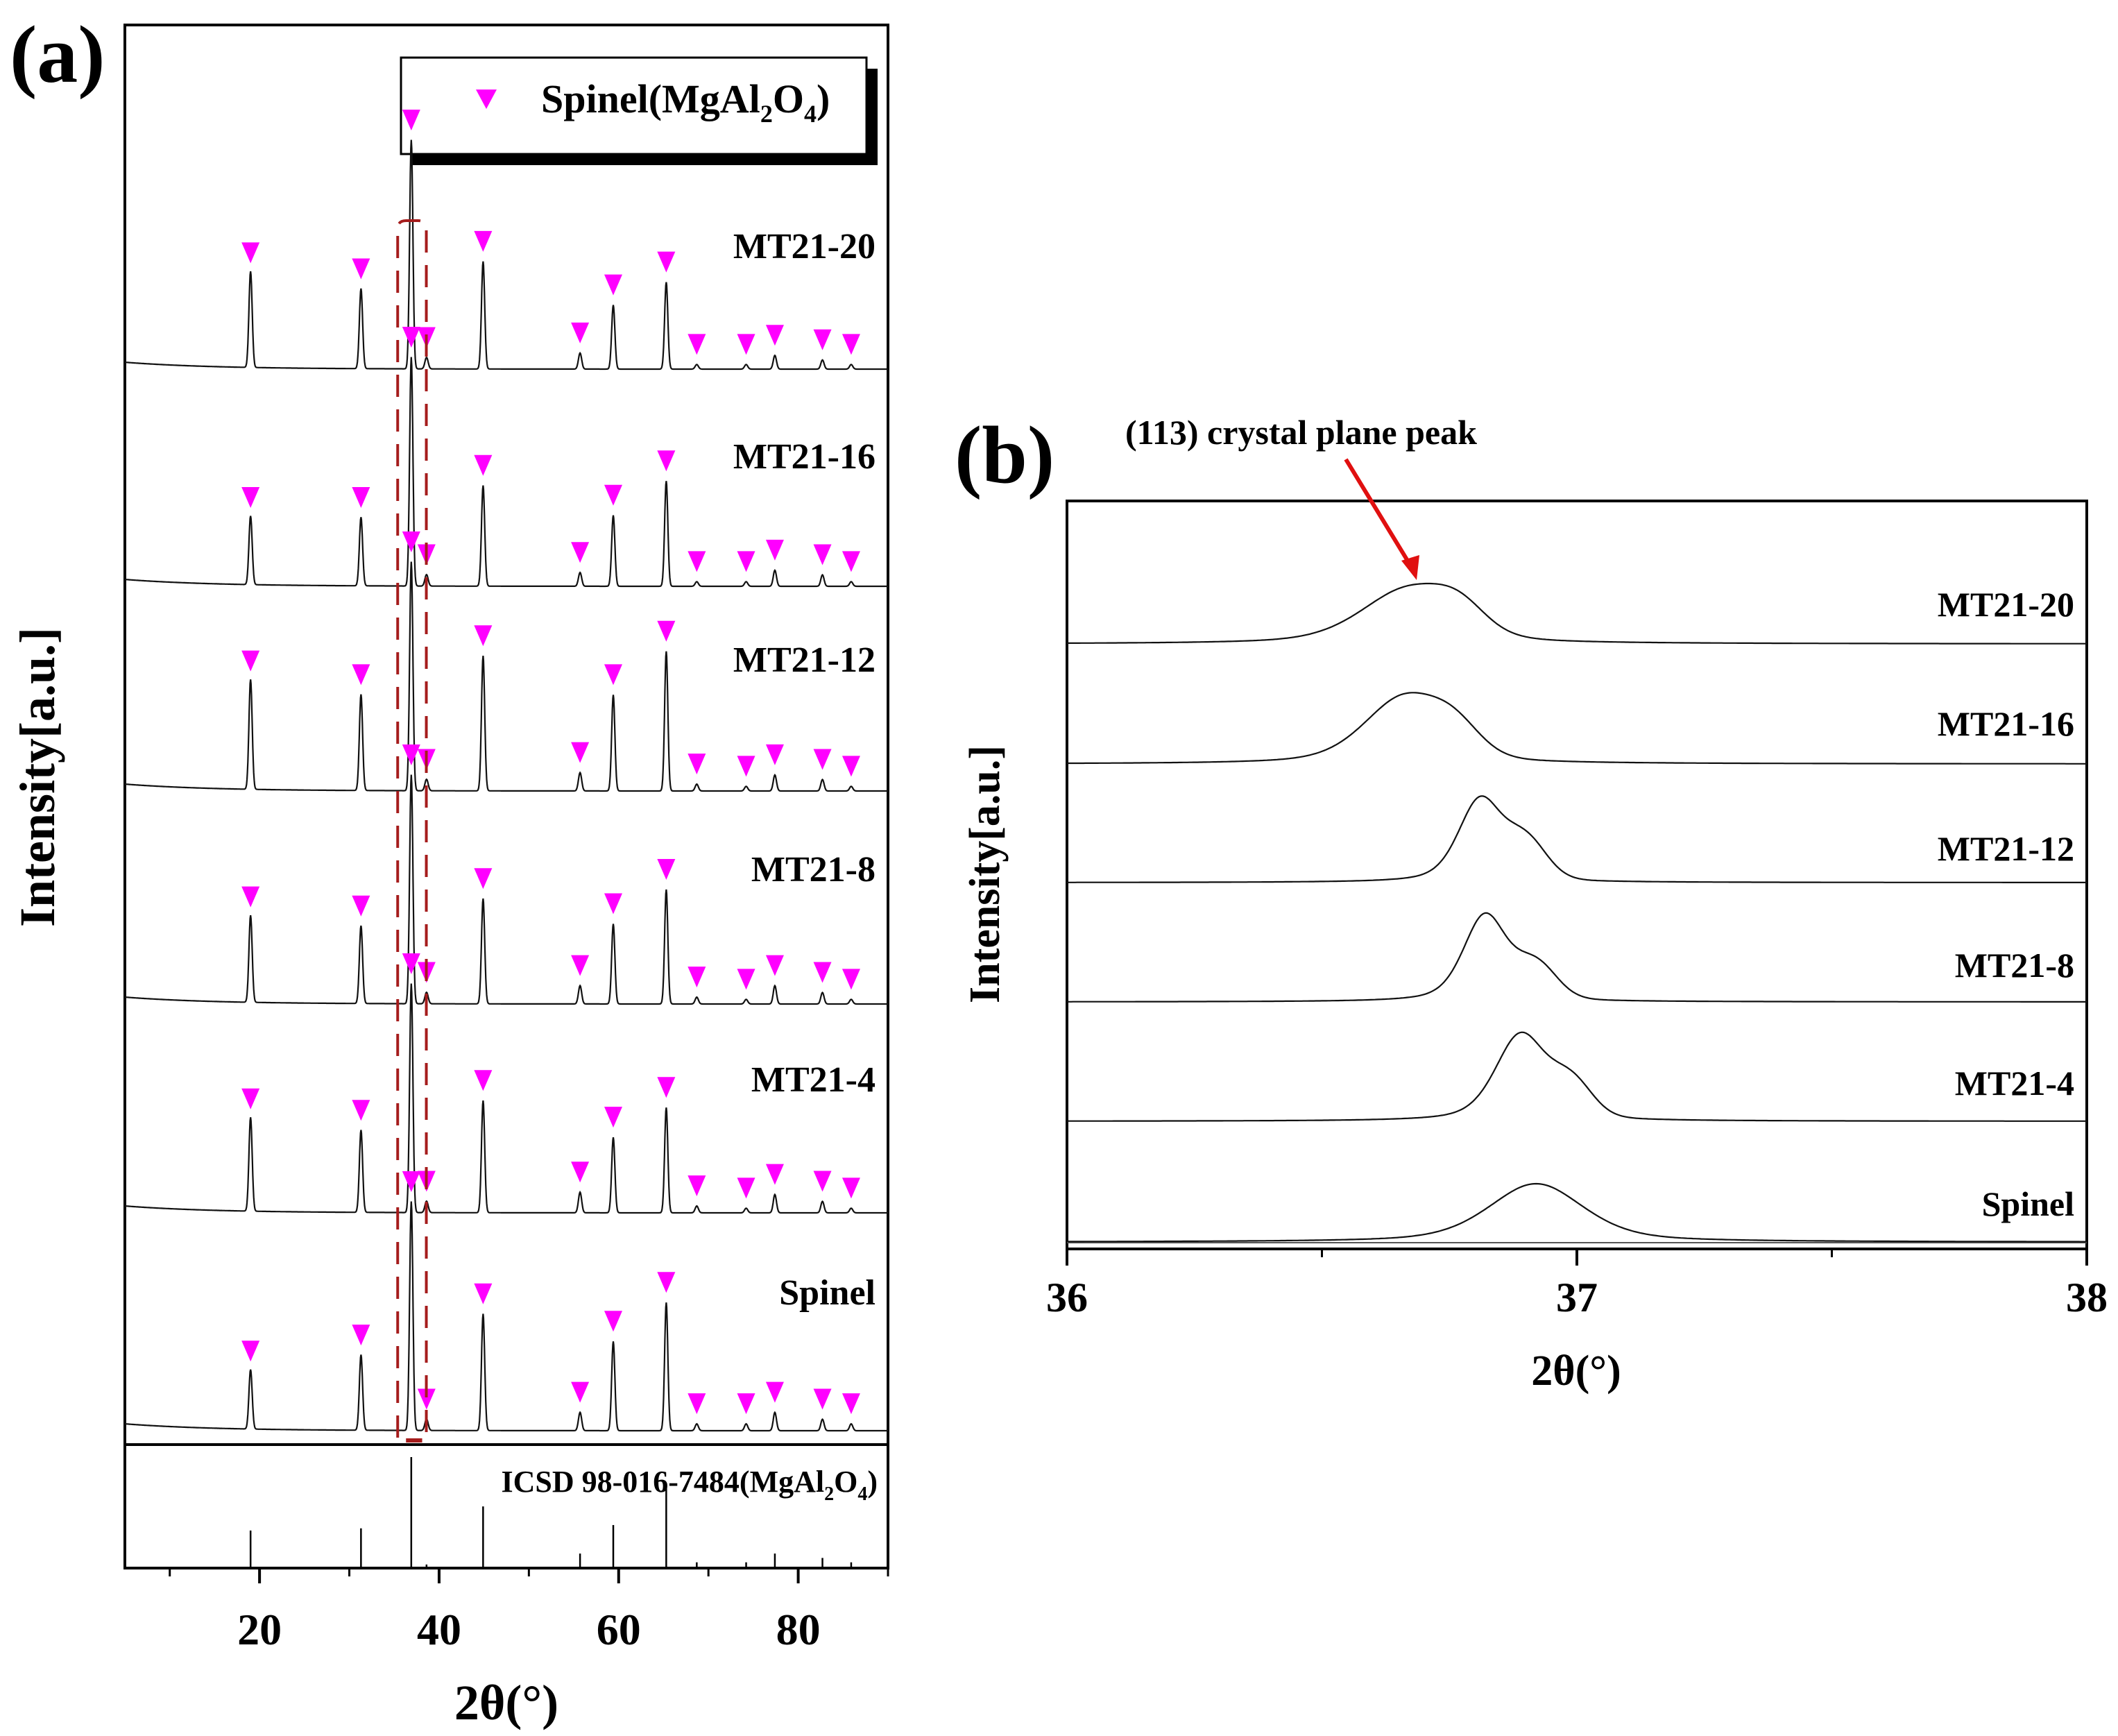 This screenshot has width=2118, height=1736. I want to click on panel-b-x-tick-labels: 36 37 38, so click(1577, 1297).